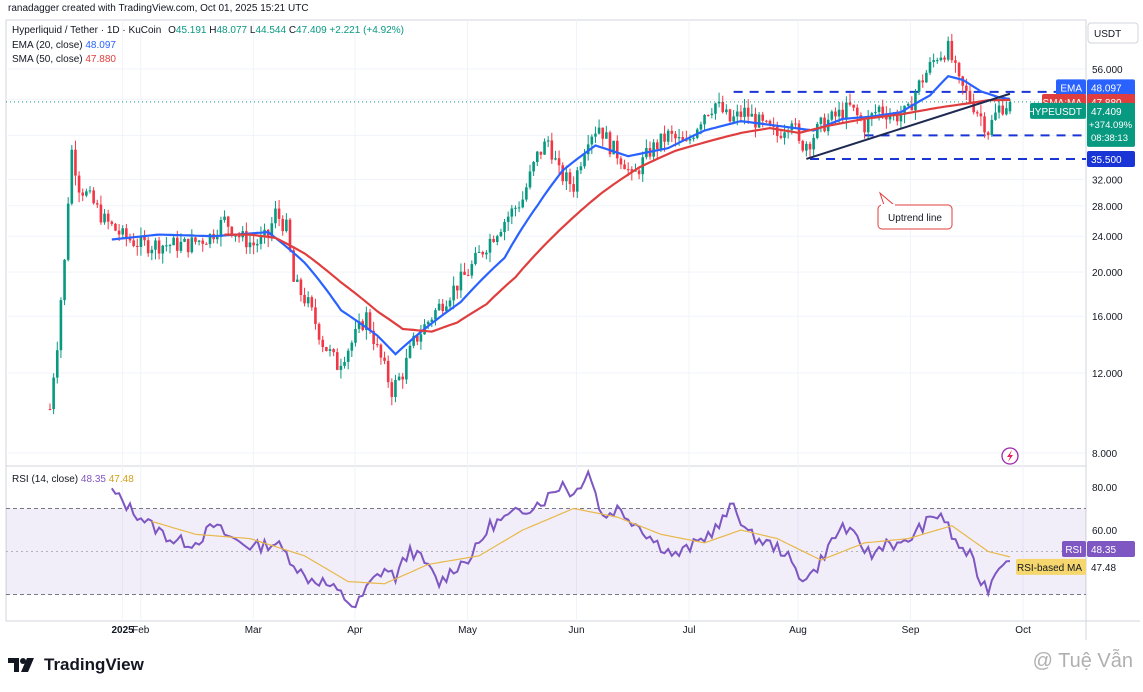 The image size is (1143, 692). Describe the element at coordinates (1010, 456) in the screenshot. I see `bolt-glyph-icon` at that location.